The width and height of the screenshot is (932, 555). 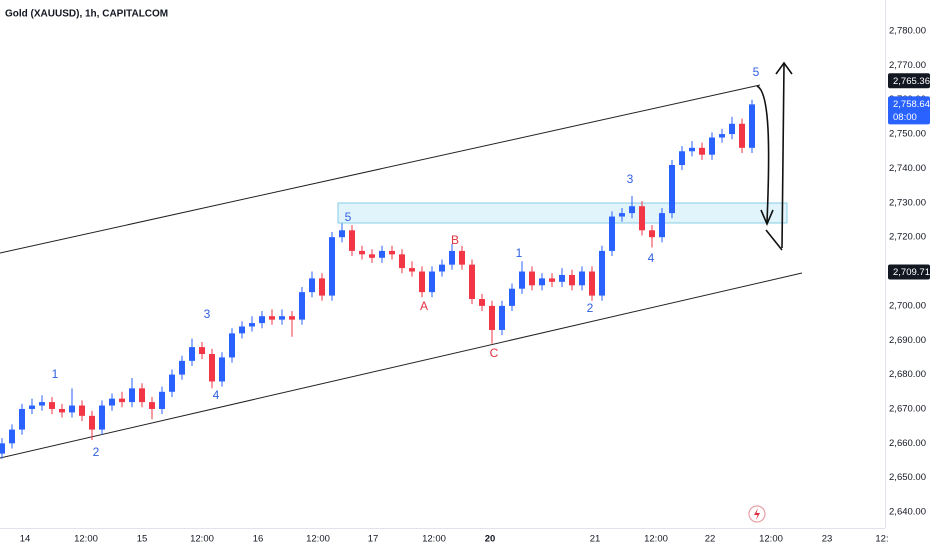 I want to click on supply-zone, so click(x=562, y=213).